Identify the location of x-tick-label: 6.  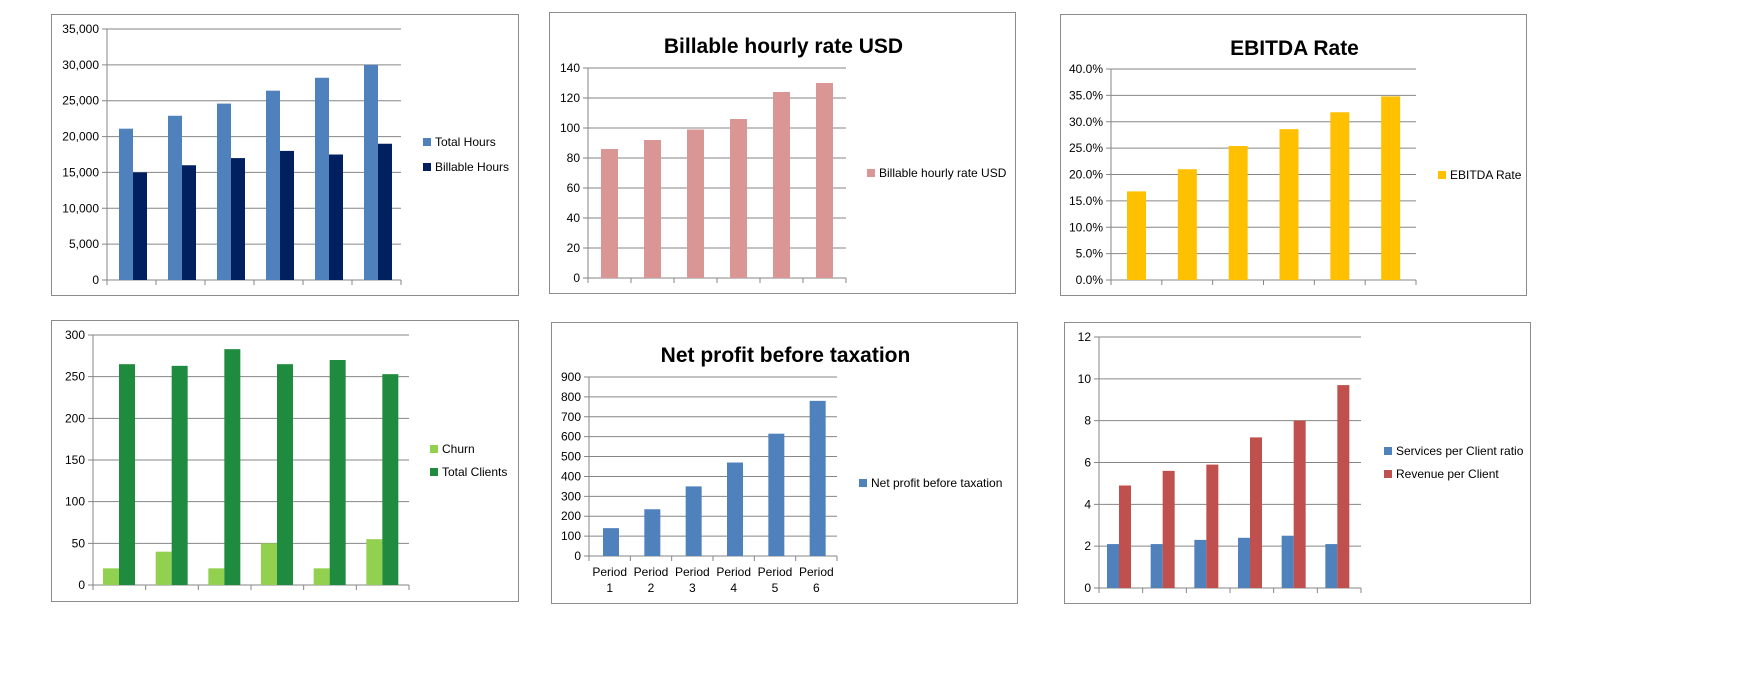
(816, 588).